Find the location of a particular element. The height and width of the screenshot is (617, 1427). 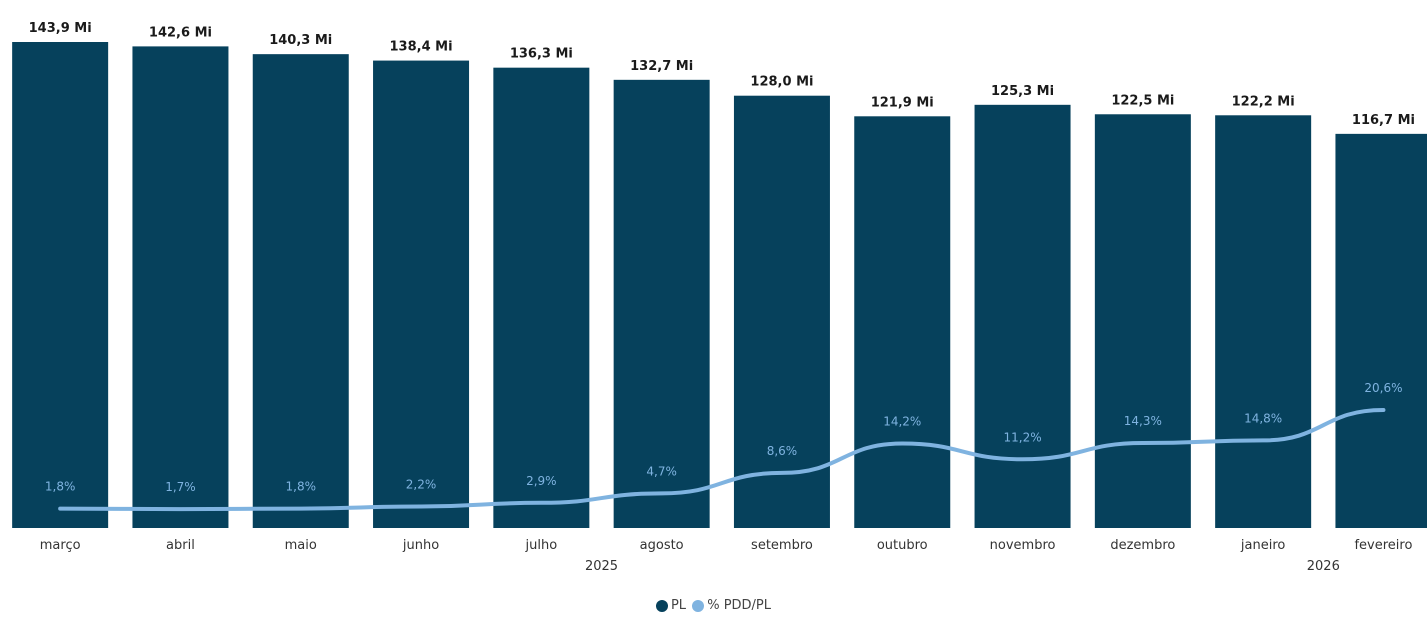

x-tick-3: junho is located at coordinates (420, 545).